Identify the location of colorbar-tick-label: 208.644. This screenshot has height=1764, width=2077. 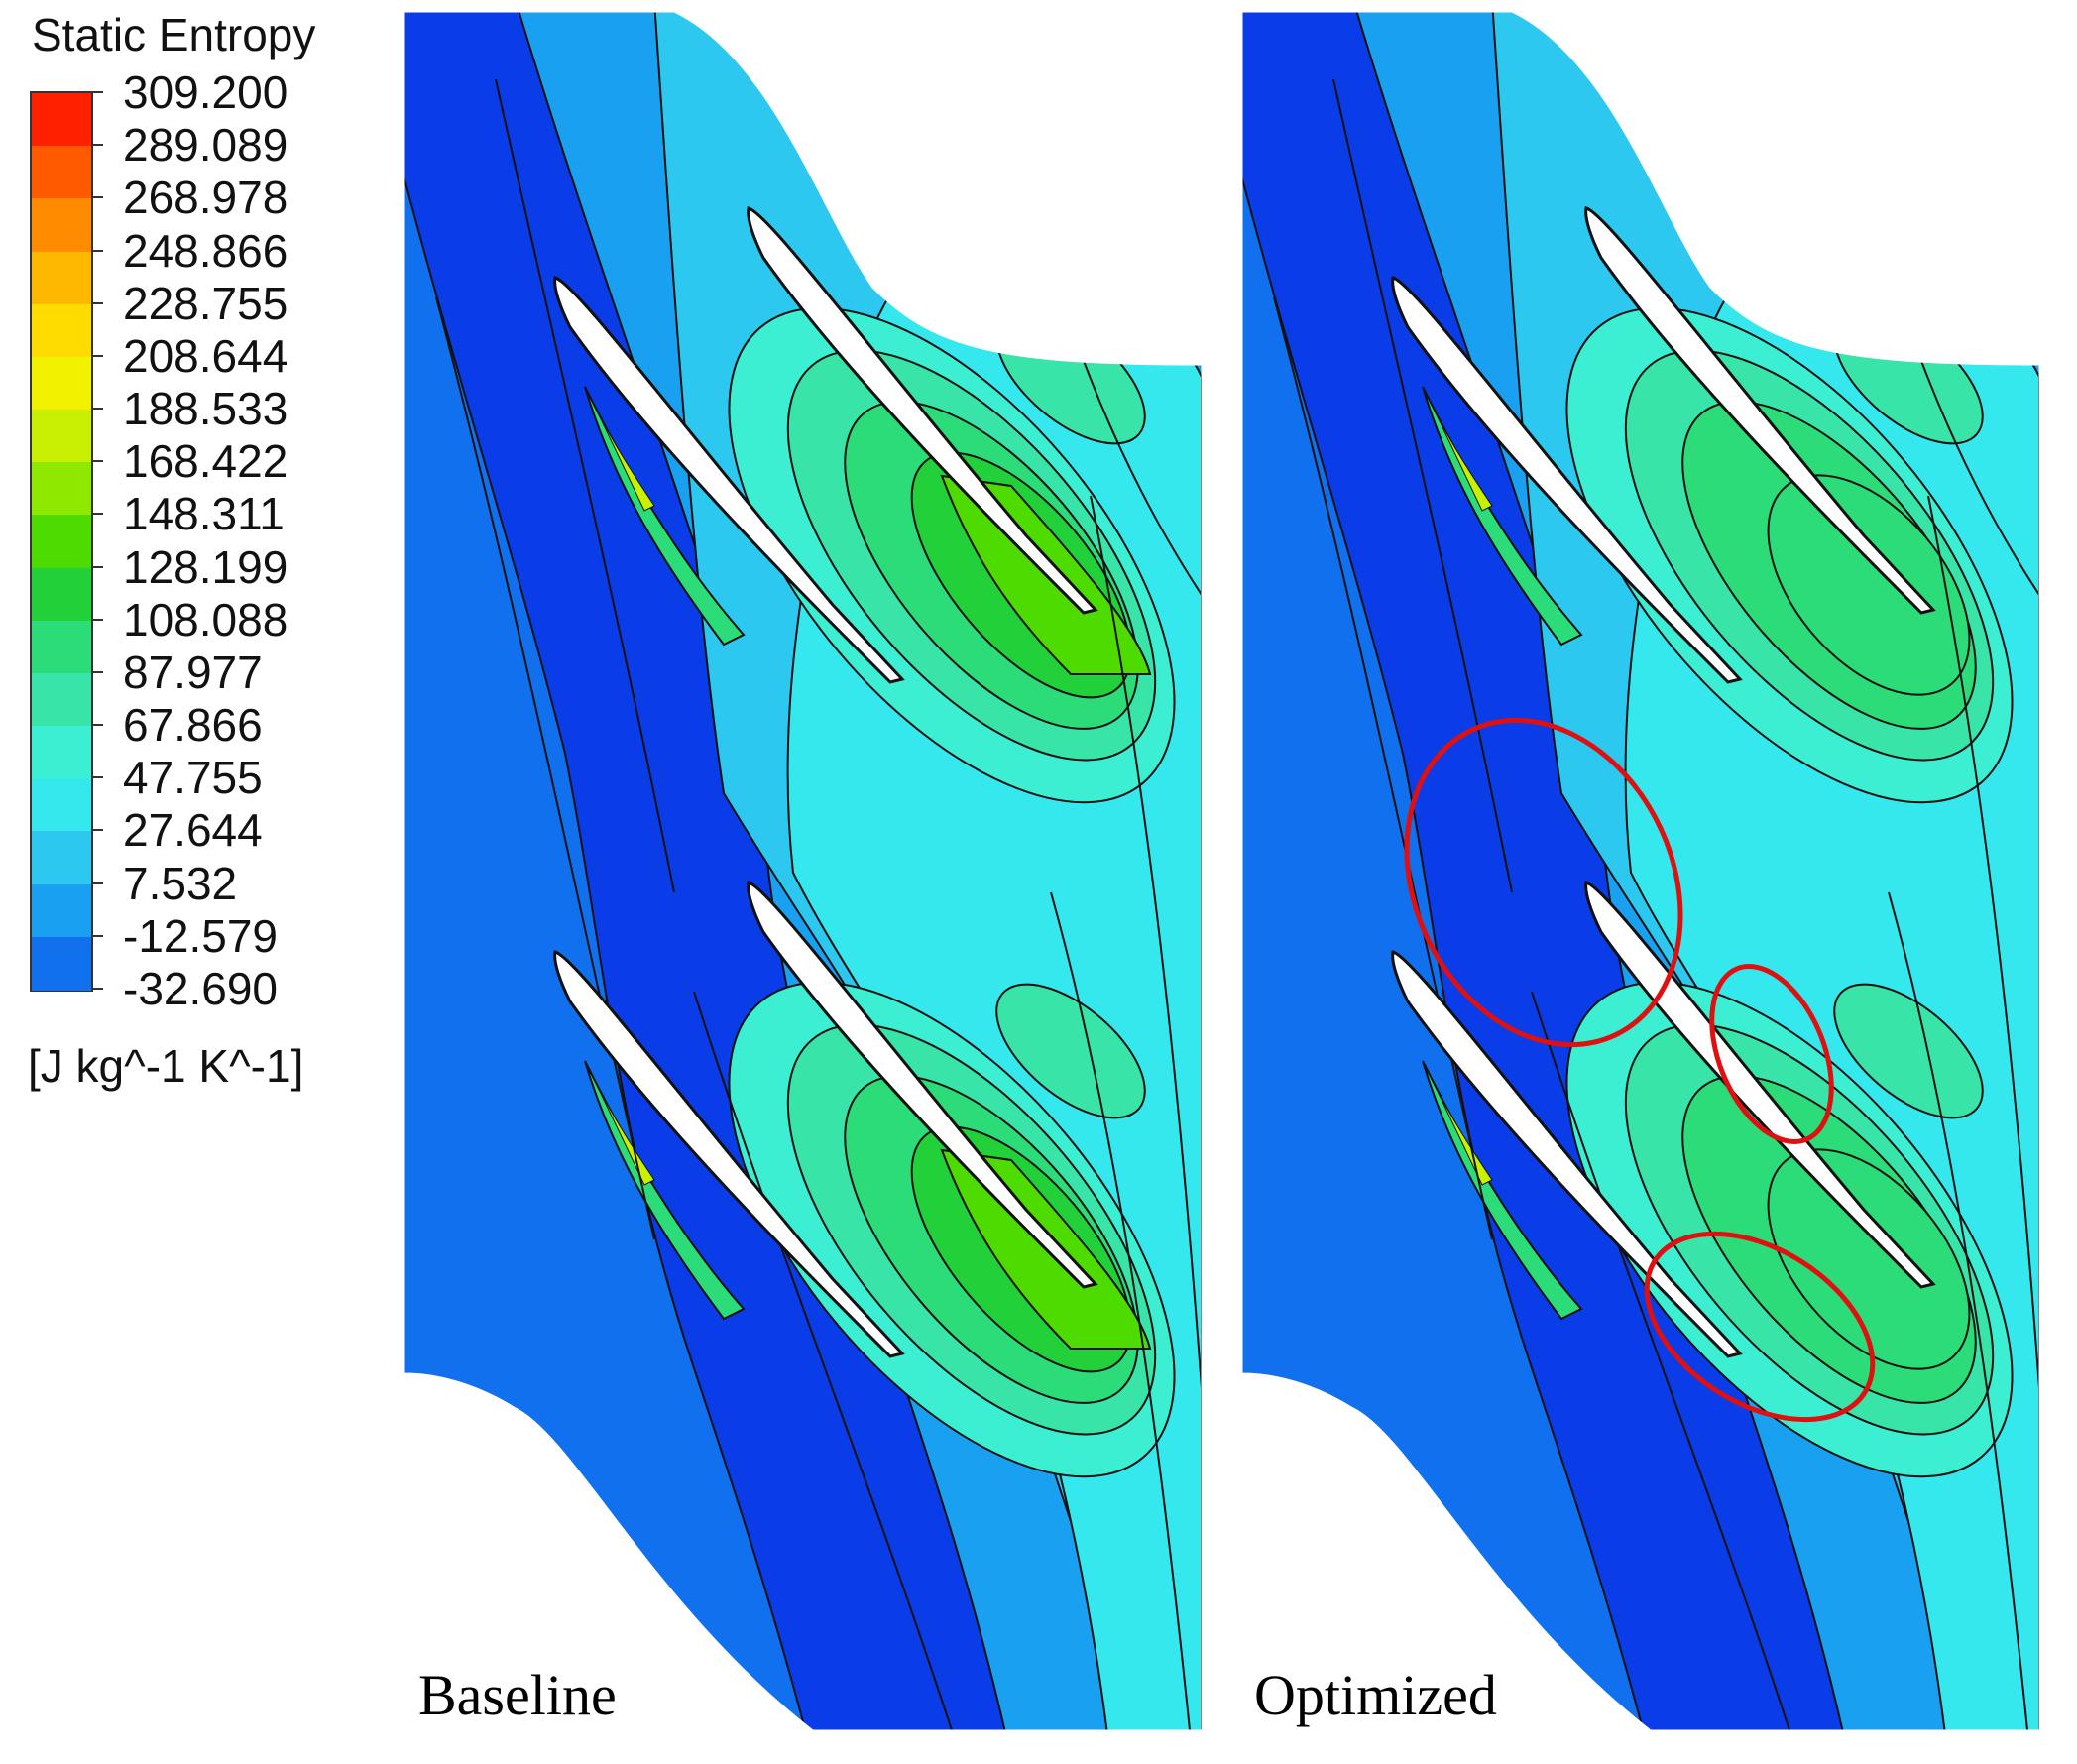
(205, 356).